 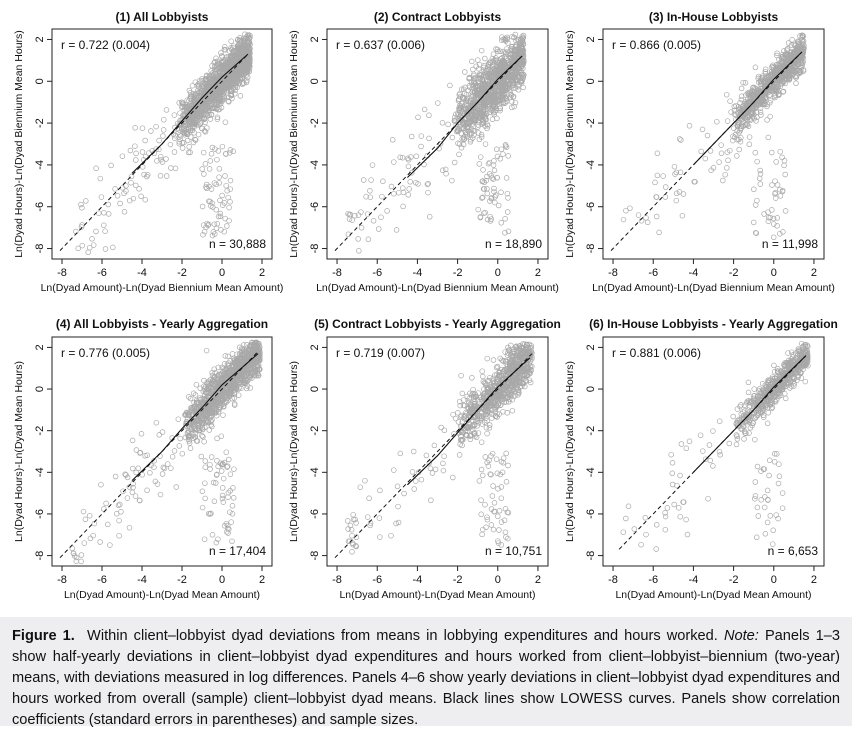 I want to click on correlation-annotation: r = 0.776 (0.005), so click(x=105, y=353).